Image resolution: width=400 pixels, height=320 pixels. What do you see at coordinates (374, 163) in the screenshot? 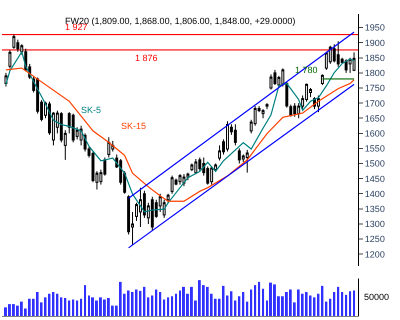
I see `y-tick-label: 1500` at bounding box center [374, 163].